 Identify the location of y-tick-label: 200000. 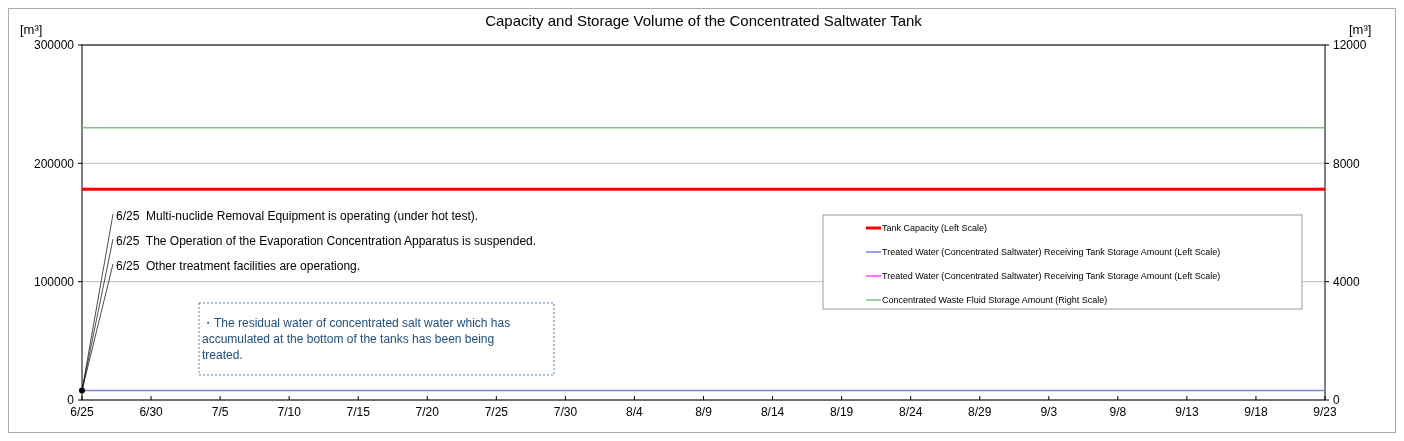
(54, 163).